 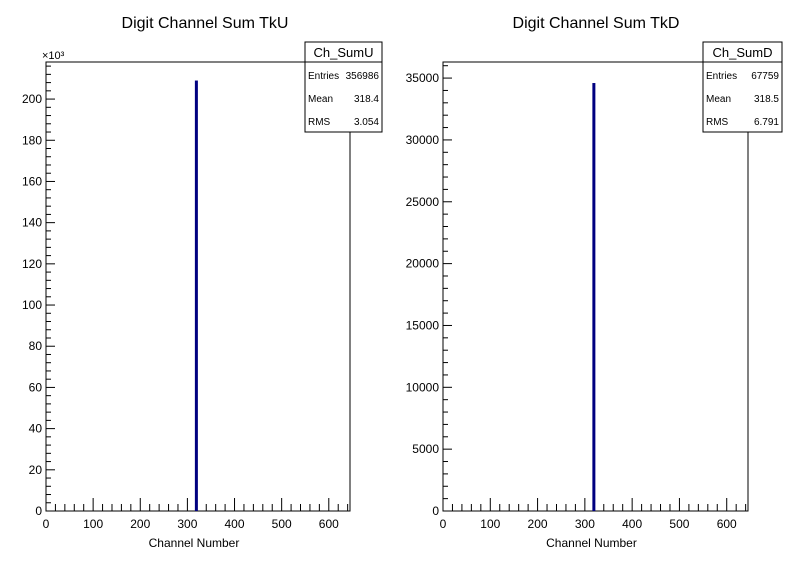 What do you see at coordinates (32, 223) in the screenshot?
I see `y-tick-label: 140` at bounding box center [32, 223].